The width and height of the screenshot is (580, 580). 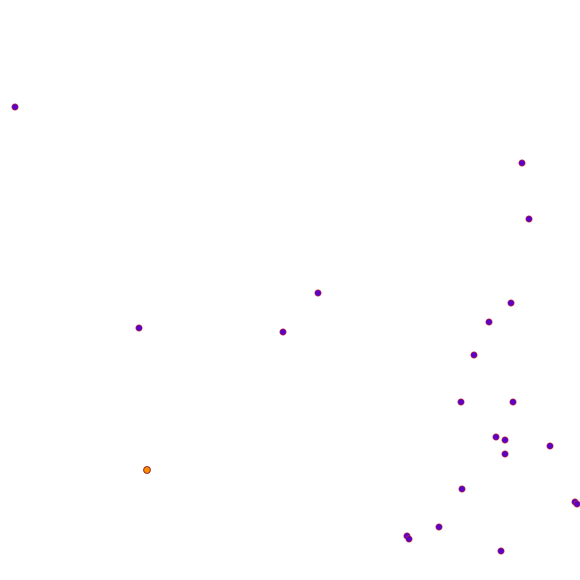 I want to click on highlighted-point, so click(x=147, y=470).